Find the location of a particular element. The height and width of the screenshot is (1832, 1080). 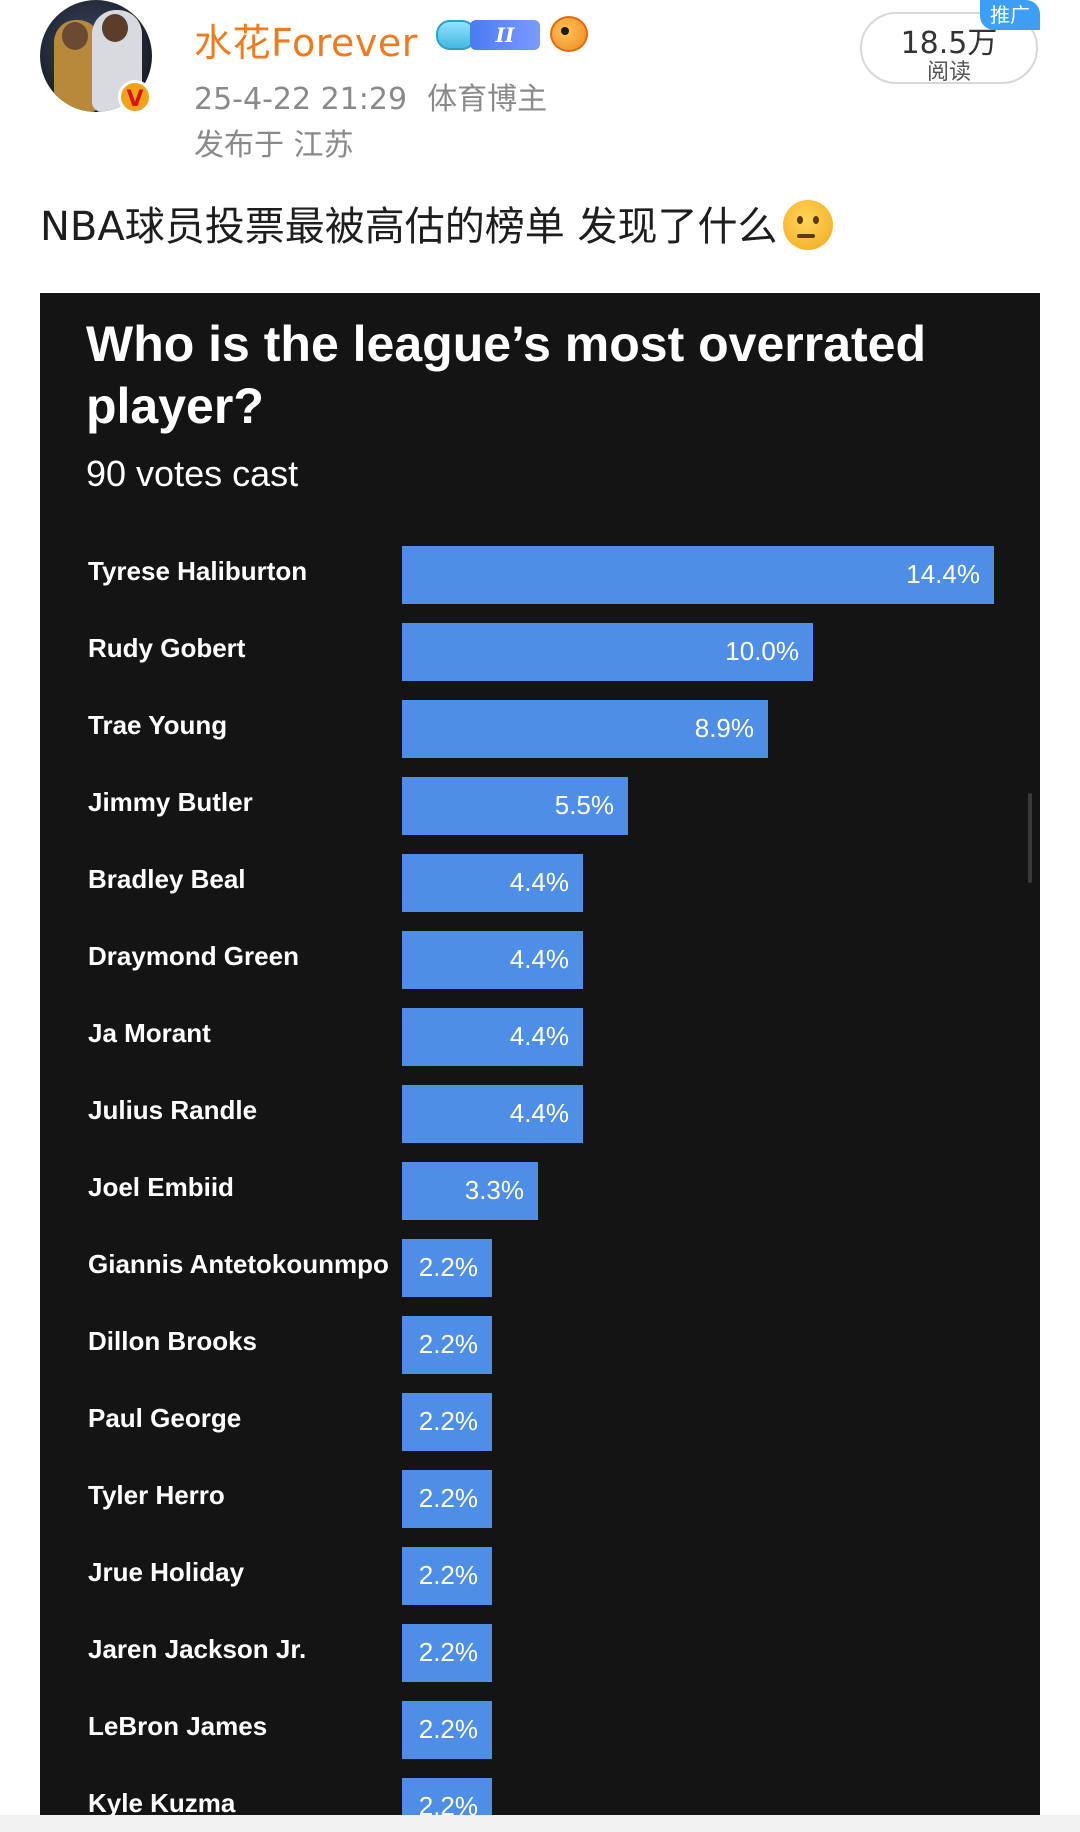

post-text: NBA球员投票最被高估的榜单 发现了什么 is located at coordinates (437, 223).